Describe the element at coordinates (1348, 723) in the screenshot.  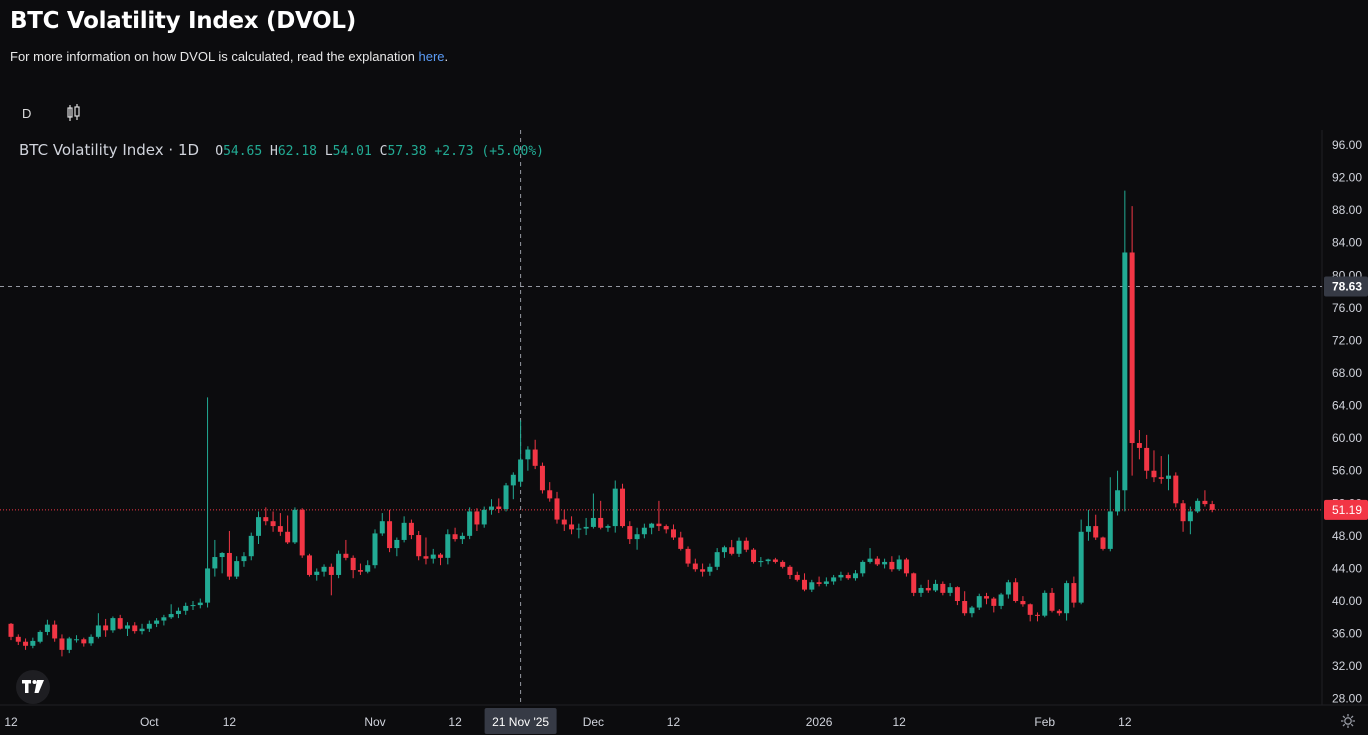
I see `settings-gear-icon` at that location.